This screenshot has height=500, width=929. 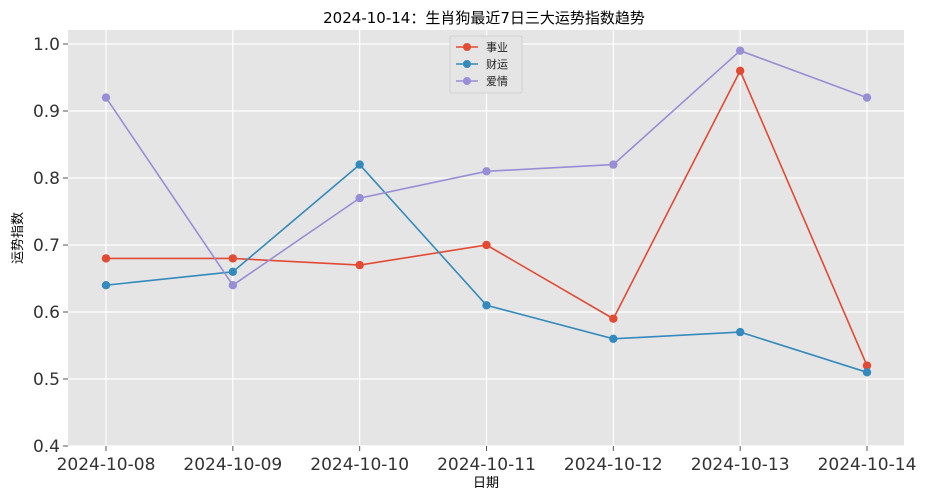 What do you see at coordinates (46, 313) in the screenshot?
I see `y-tick-label: 0.6` at bounding box center [46, 313].